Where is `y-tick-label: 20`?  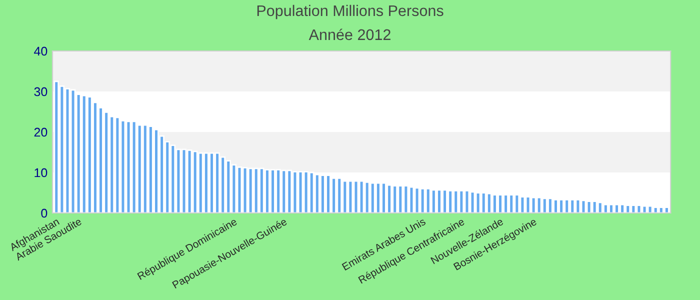 y-tick-label: 20 is located at coordinates (41, 132).